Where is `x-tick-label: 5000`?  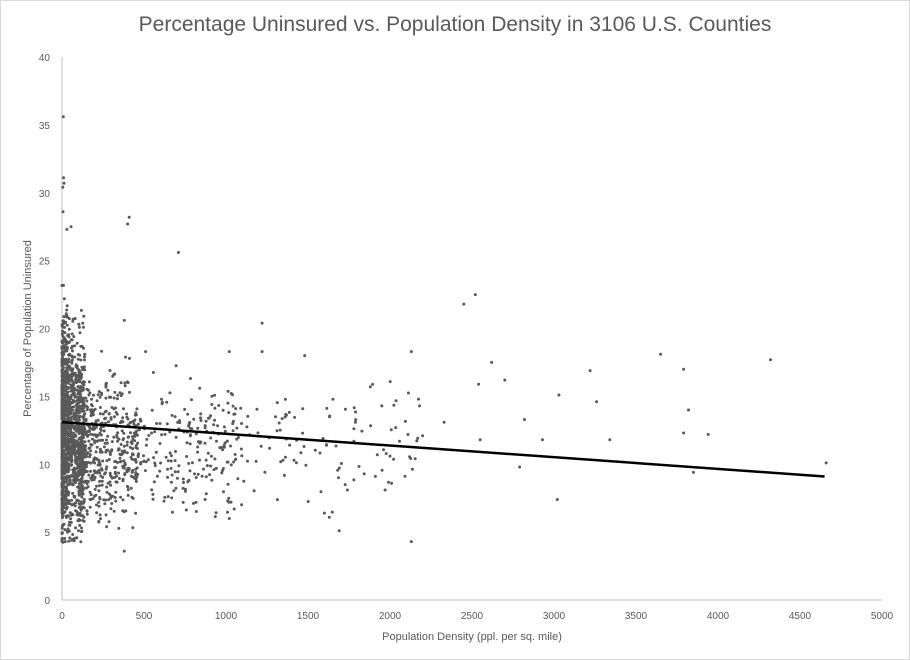
x-tick-label: 5000 is located at coordinates (882, 616).